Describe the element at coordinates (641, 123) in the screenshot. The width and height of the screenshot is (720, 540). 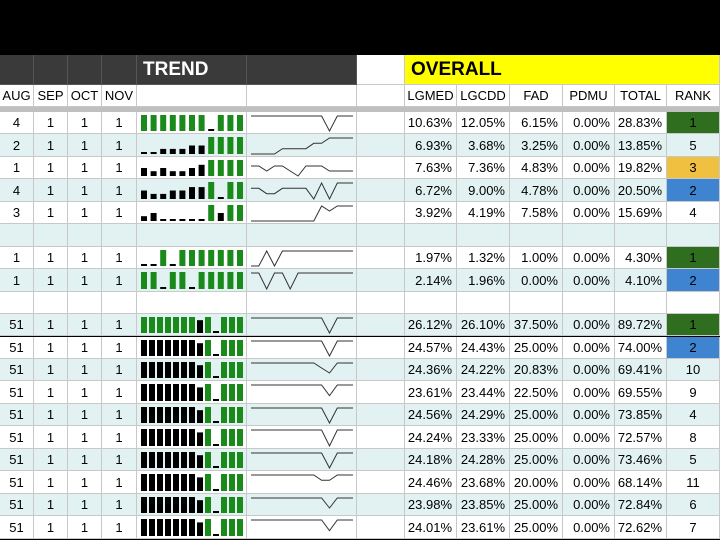
I see `cell-total: 28.83%` at that location.